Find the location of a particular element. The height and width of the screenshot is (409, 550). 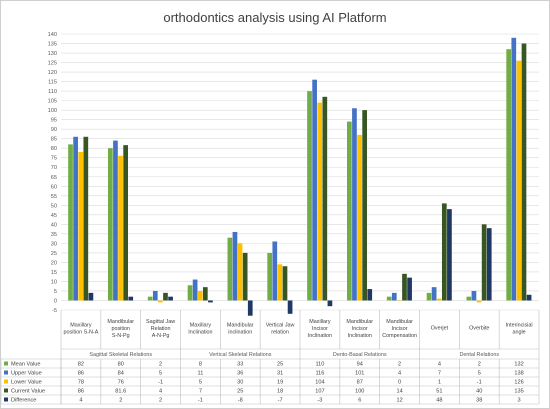

y-tick-label: 55 is located at coordinates (54, 197).